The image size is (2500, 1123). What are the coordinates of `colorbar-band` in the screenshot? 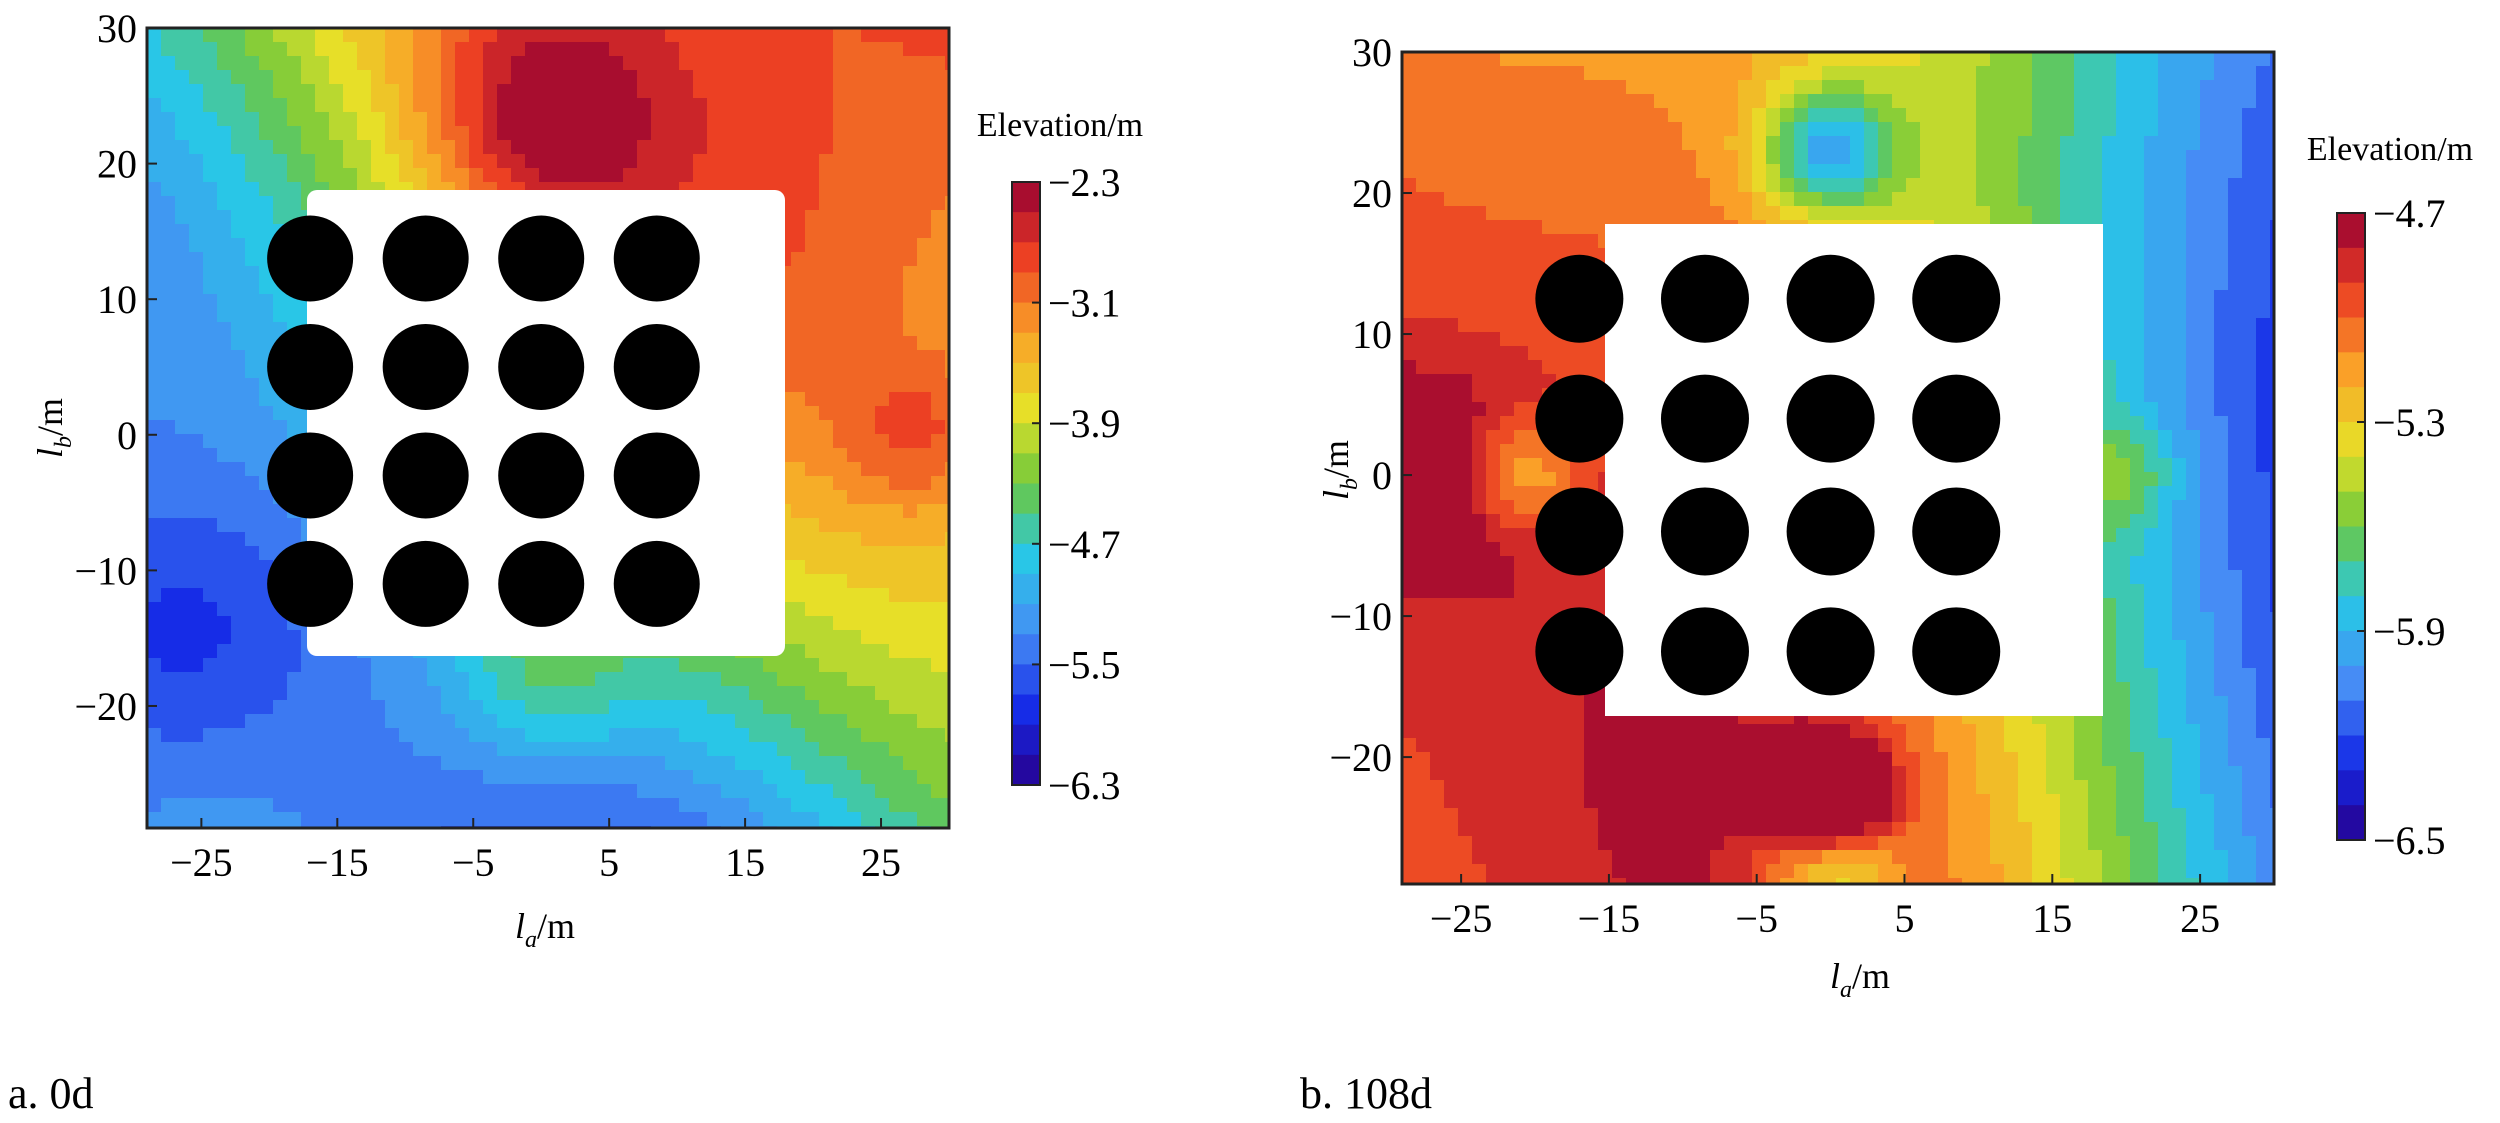 It's located at (1026, 680).